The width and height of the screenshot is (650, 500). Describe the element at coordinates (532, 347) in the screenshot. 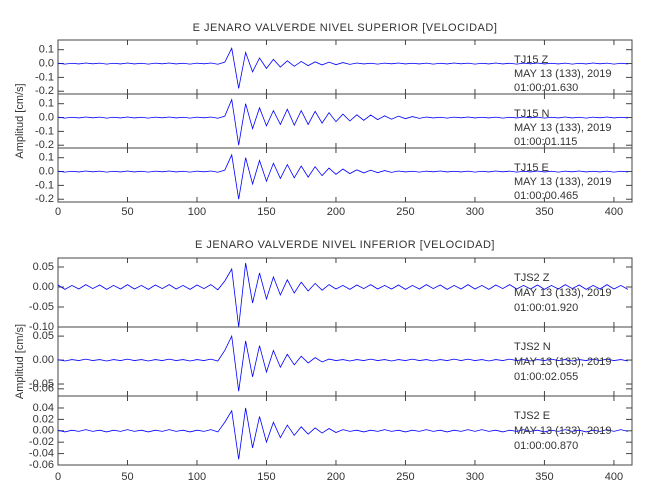

I see `trace-station: TJS2 N` at that location.